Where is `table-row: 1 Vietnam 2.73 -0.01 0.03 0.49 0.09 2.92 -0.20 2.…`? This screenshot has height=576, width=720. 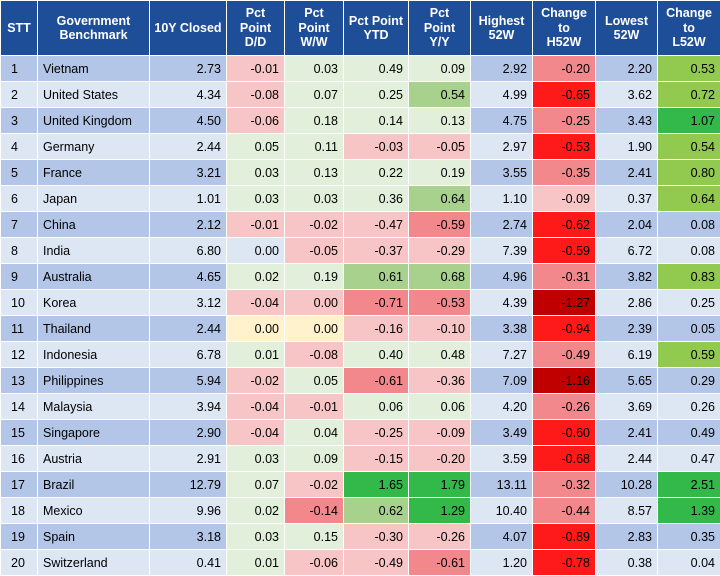
table-row: 1 Vietnam 2.73 -0.01 0.03 0.49 0.09 2.92 -0.20 2.… is located at coordinates (360, 68).